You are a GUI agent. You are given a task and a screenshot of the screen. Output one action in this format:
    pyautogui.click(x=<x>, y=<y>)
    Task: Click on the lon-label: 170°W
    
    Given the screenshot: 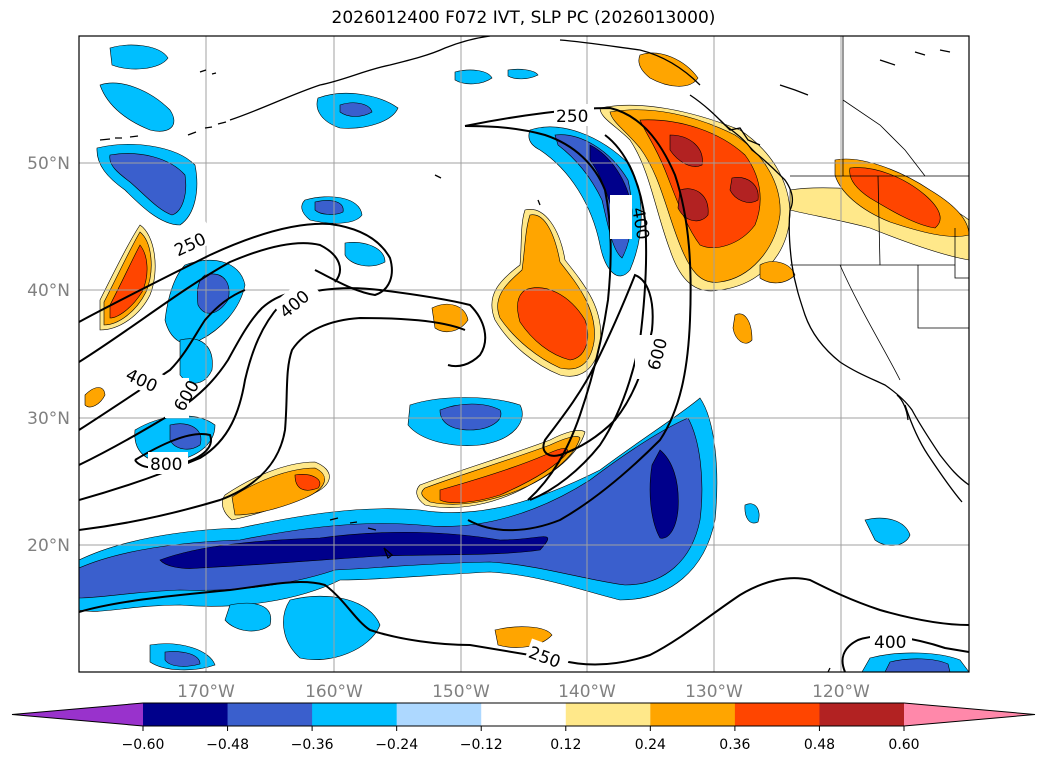 What is the action you would take?
    pyautogui.click(x=206, y=692)
    